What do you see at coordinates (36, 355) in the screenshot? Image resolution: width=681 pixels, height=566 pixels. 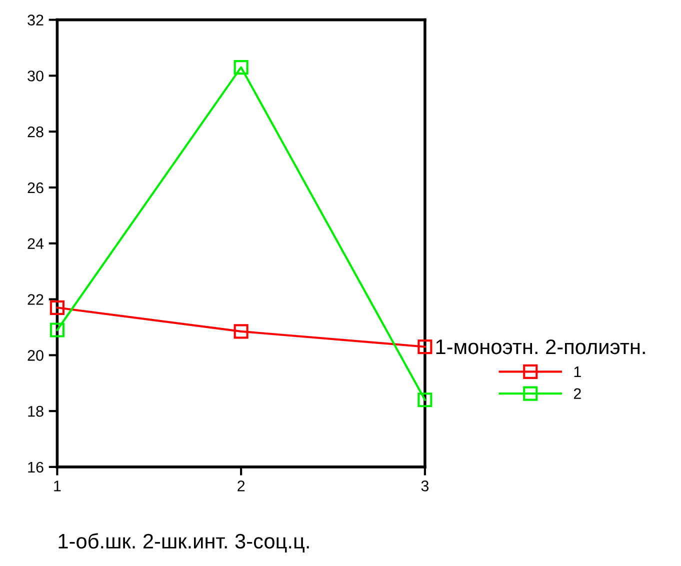 I see `y-tick-label: 20` at bounding box center [36, 355].